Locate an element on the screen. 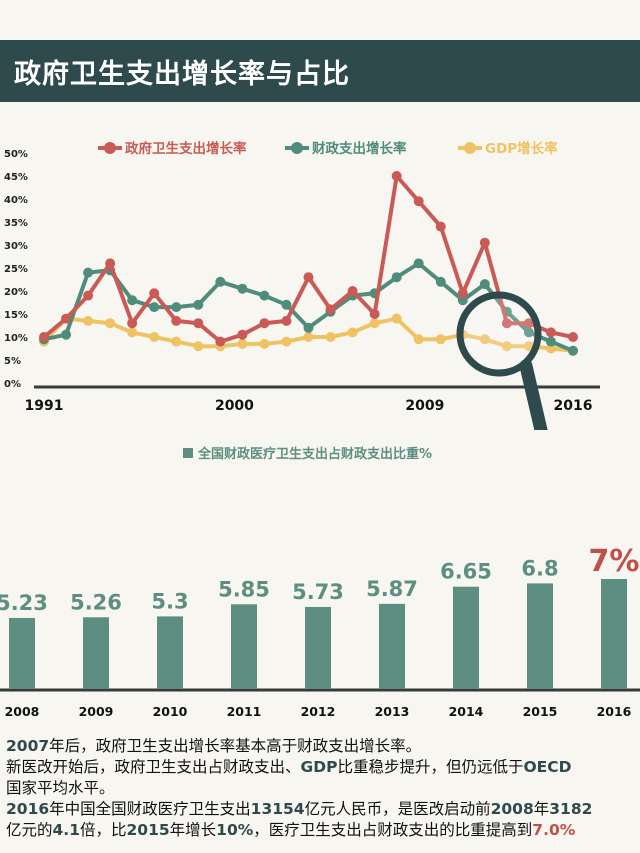 This screenshot has height=853, width=640. y-tick-label: 5% is located at coordinates (12, 361).